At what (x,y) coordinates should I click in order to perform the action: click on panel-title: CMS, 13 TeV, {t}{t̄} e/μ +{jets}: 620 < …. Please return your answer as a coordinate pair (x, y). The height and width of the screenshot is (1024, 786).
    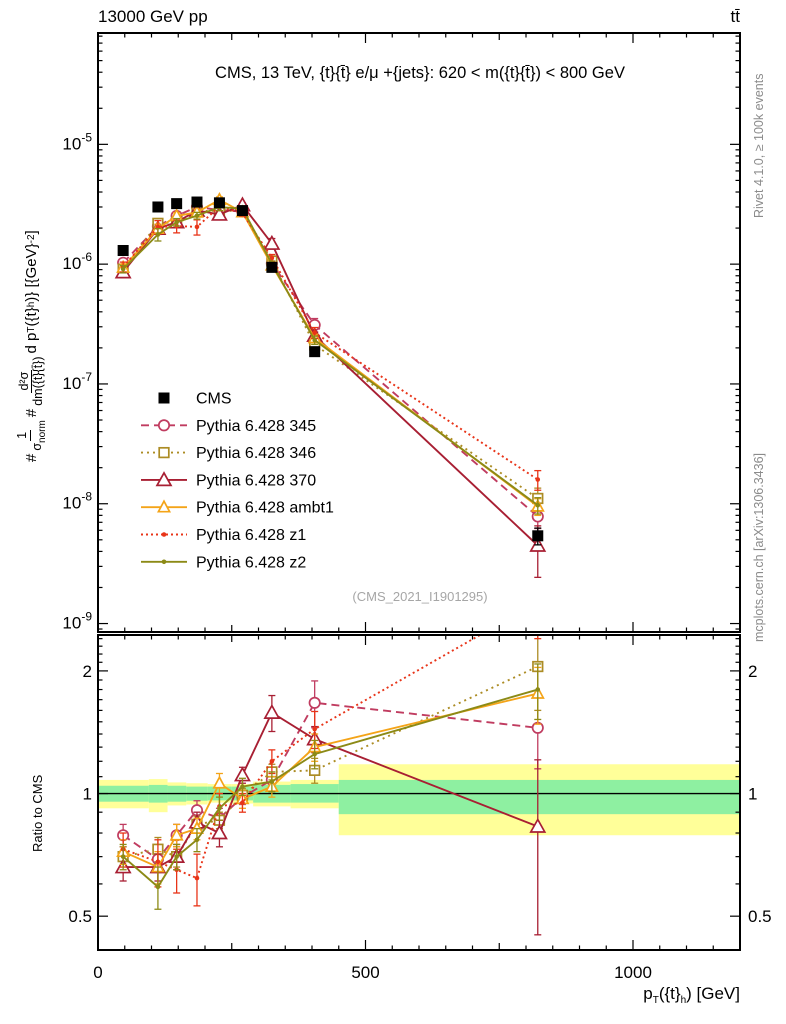
    Looking at the image, I should click on (420, 73).